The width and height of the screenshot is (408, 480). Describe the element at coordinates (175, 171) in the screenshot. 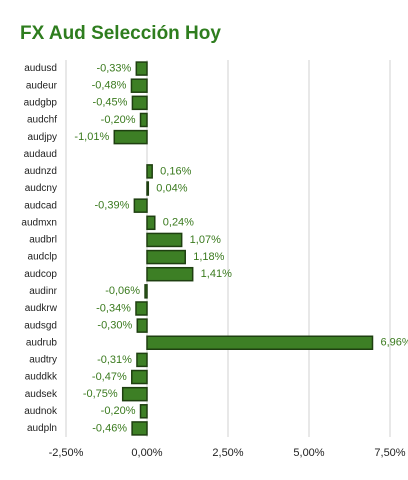

I see `value-label: 0,16%` at that location.